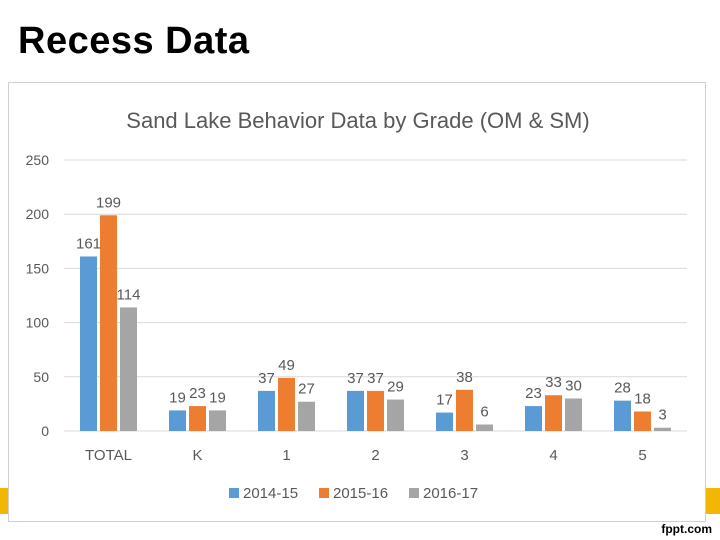 The image size is (720, 540). Describe the element at coordinates (108, 455) in the screenshot. I see `x-tick-label: TOTAL` at that location.